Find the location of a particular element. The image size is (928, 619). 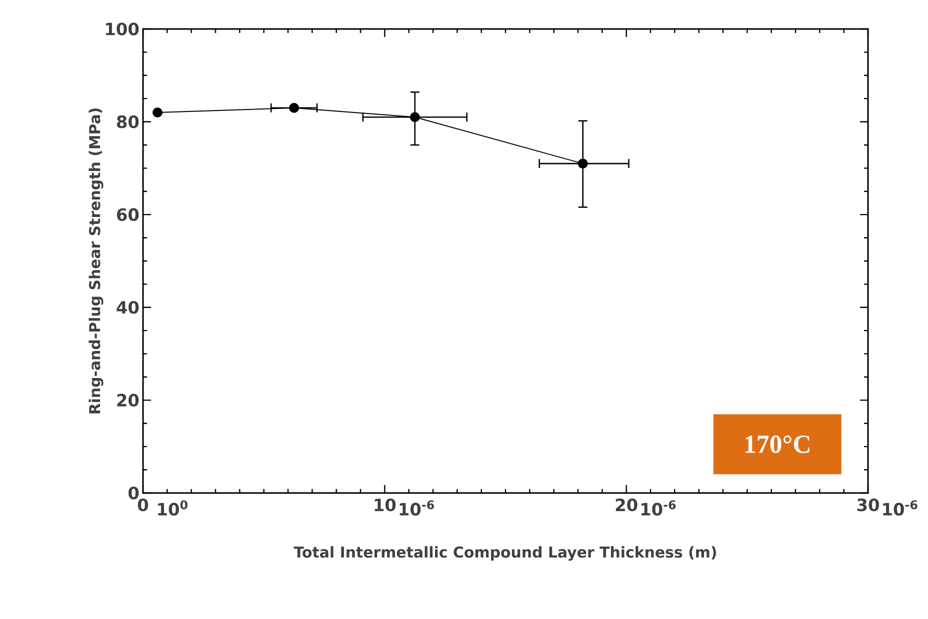

x-tick-label: 30 is located at coordinates (868, 505).